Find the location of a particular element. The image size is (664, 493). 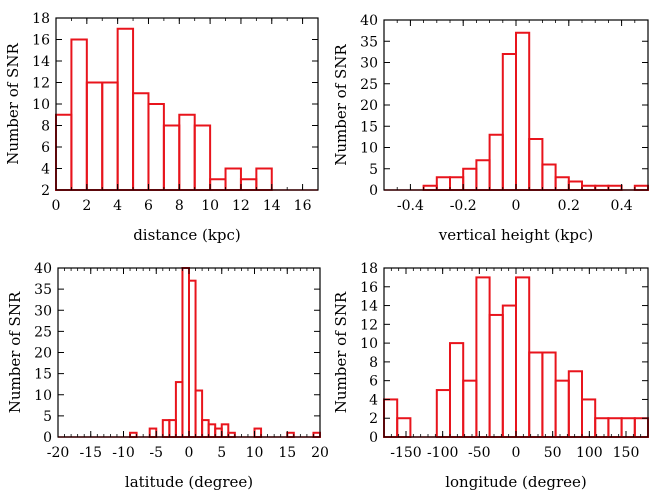

x-tick-label: 20 is located at coordinates (320, 453).